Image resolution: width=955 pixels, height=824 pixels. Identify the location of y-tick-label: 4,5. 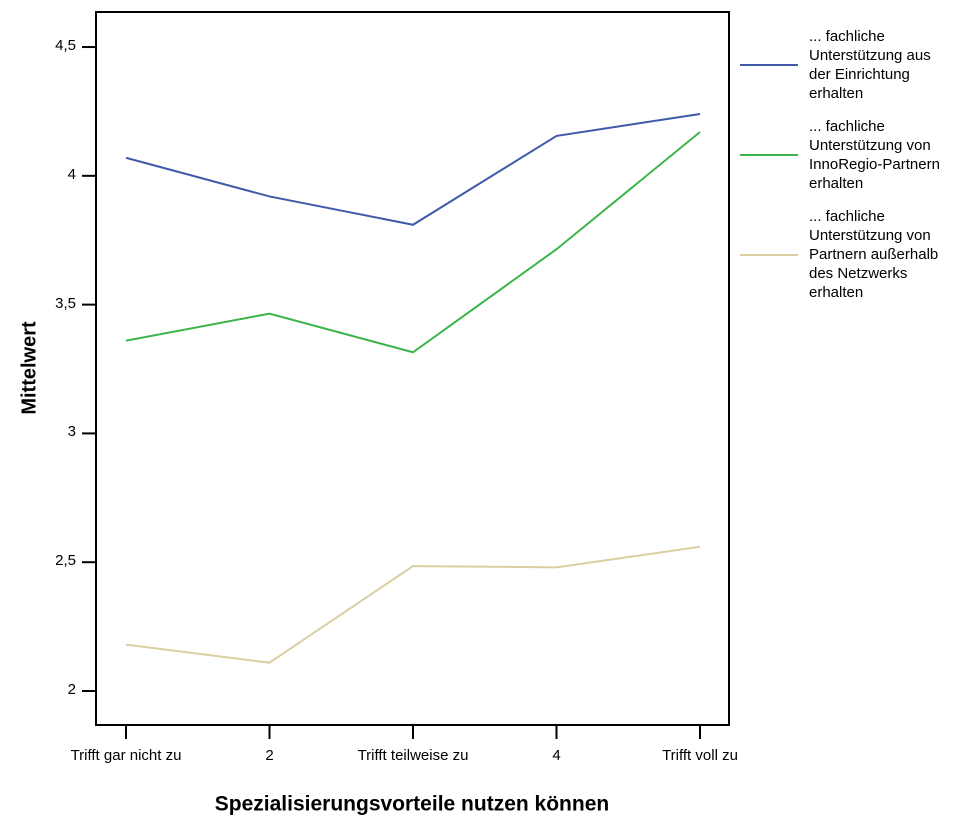
(65, 46).